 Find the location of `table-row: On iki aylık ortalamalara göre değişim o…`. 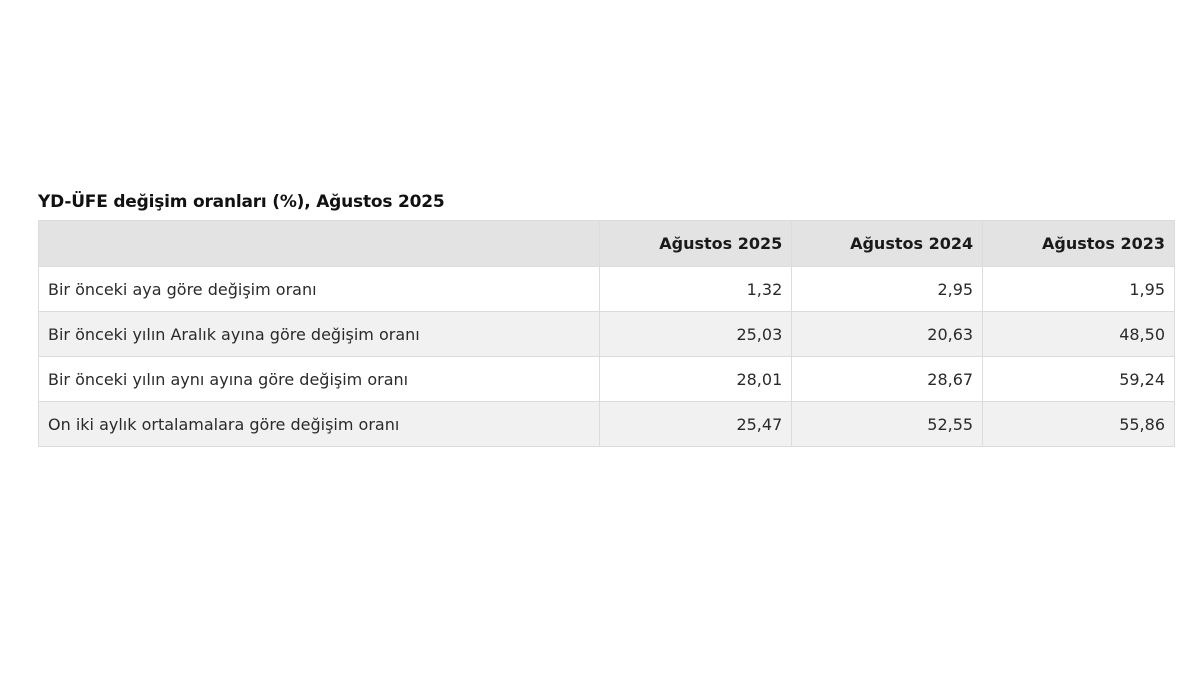

table-row: On iki aylık ortalamalara göre değişim o… is located at coordinates (606, 424).